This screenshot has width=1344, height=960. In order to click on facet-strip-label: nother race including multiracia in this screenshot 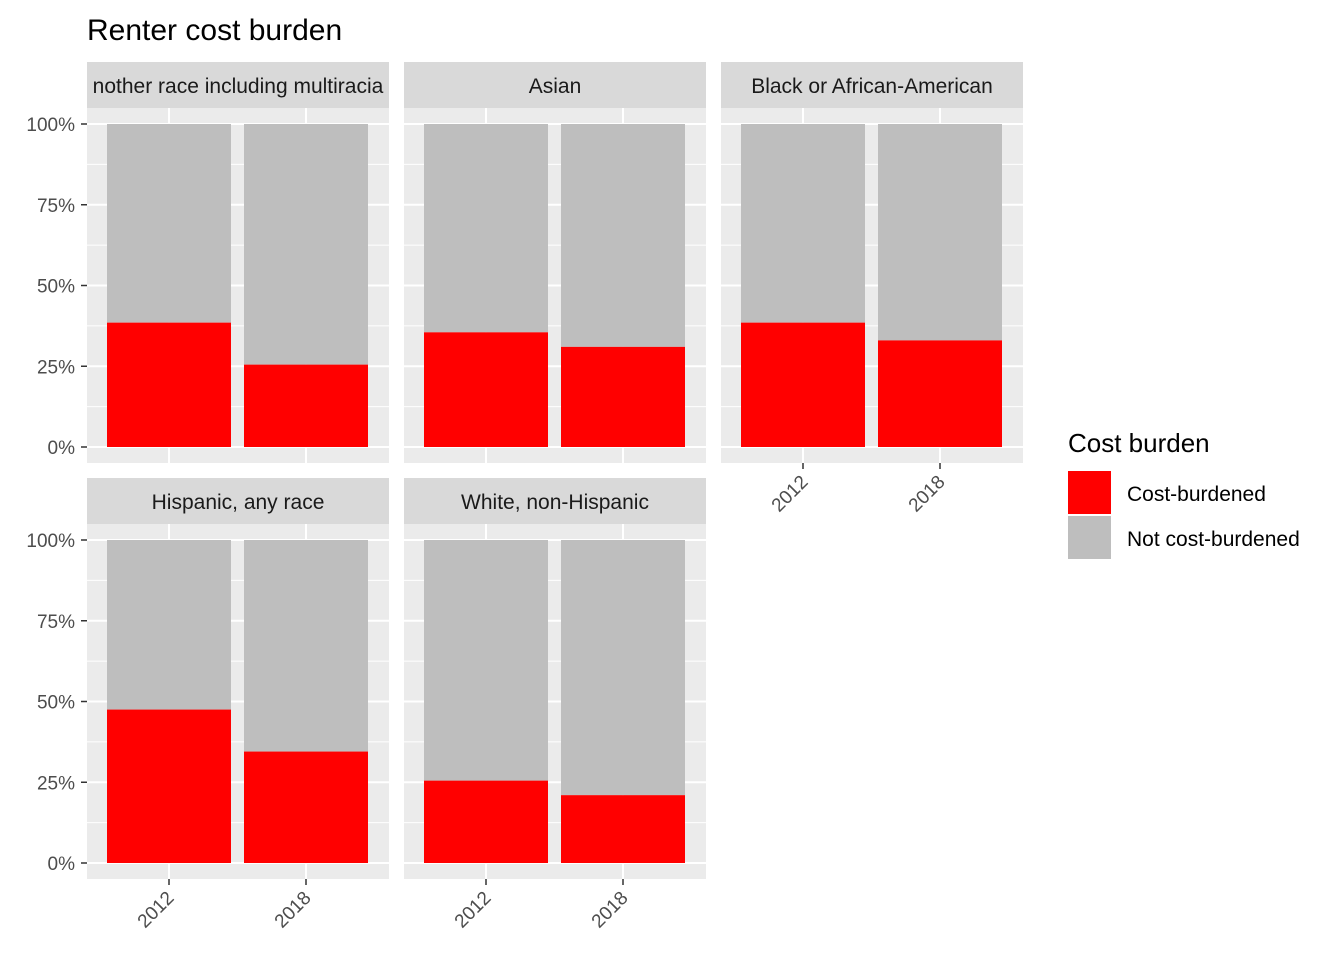, I will do `click(238, 86)`.